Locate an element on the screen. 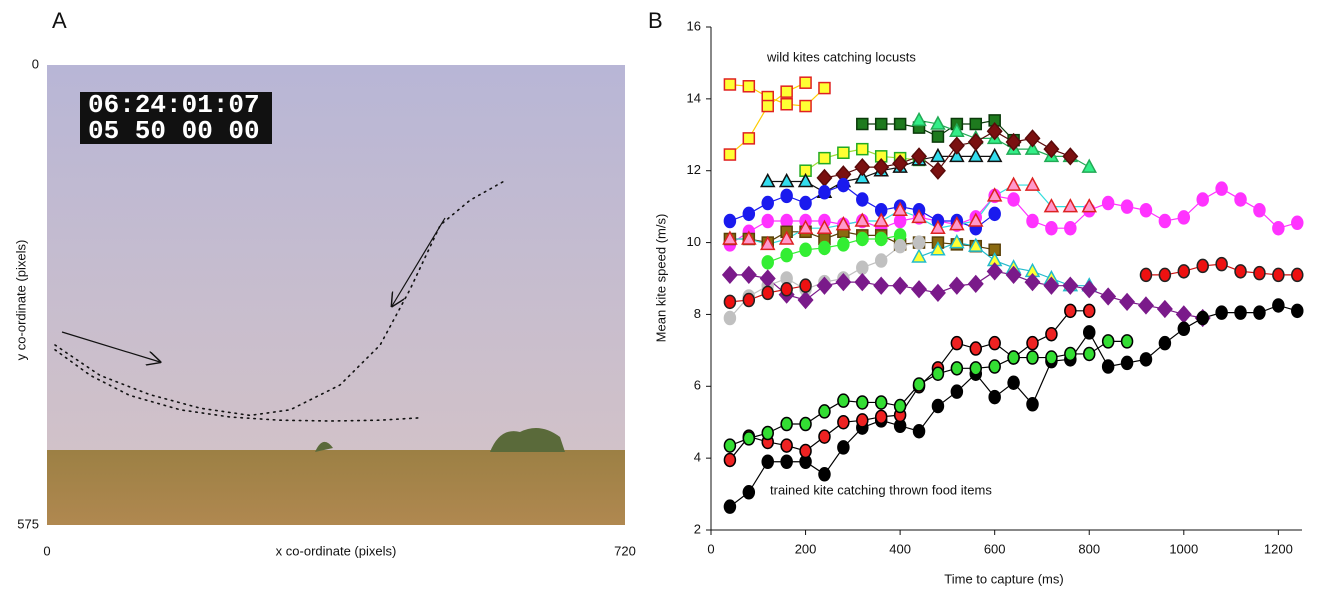 The height and width of the screenshot is (590, 1318). x-tick-label: 1000 is located at coordinates (1183, 548).